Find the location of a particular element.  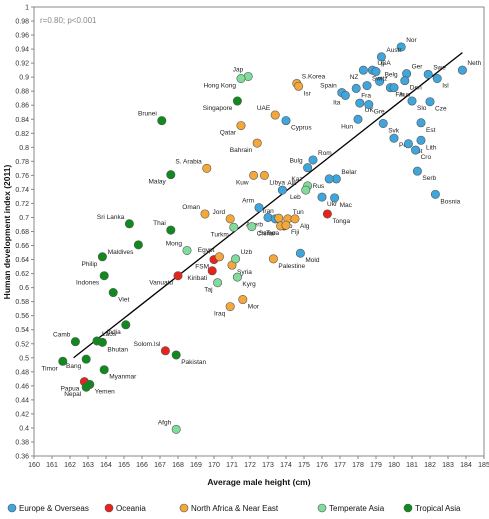

y-tick-label: 0.9 is located at coordinates (24, 78).